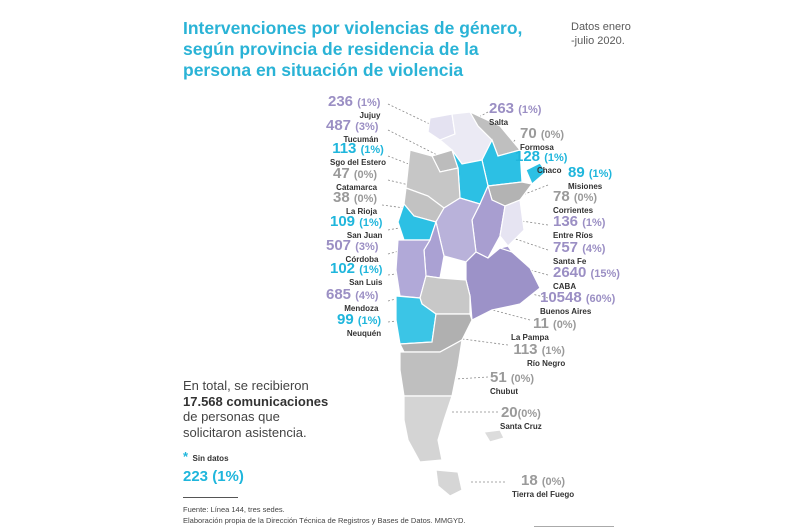  I want to click on label-tdf: 18 (0%) Tierra del Fuego, so click(543, 486).